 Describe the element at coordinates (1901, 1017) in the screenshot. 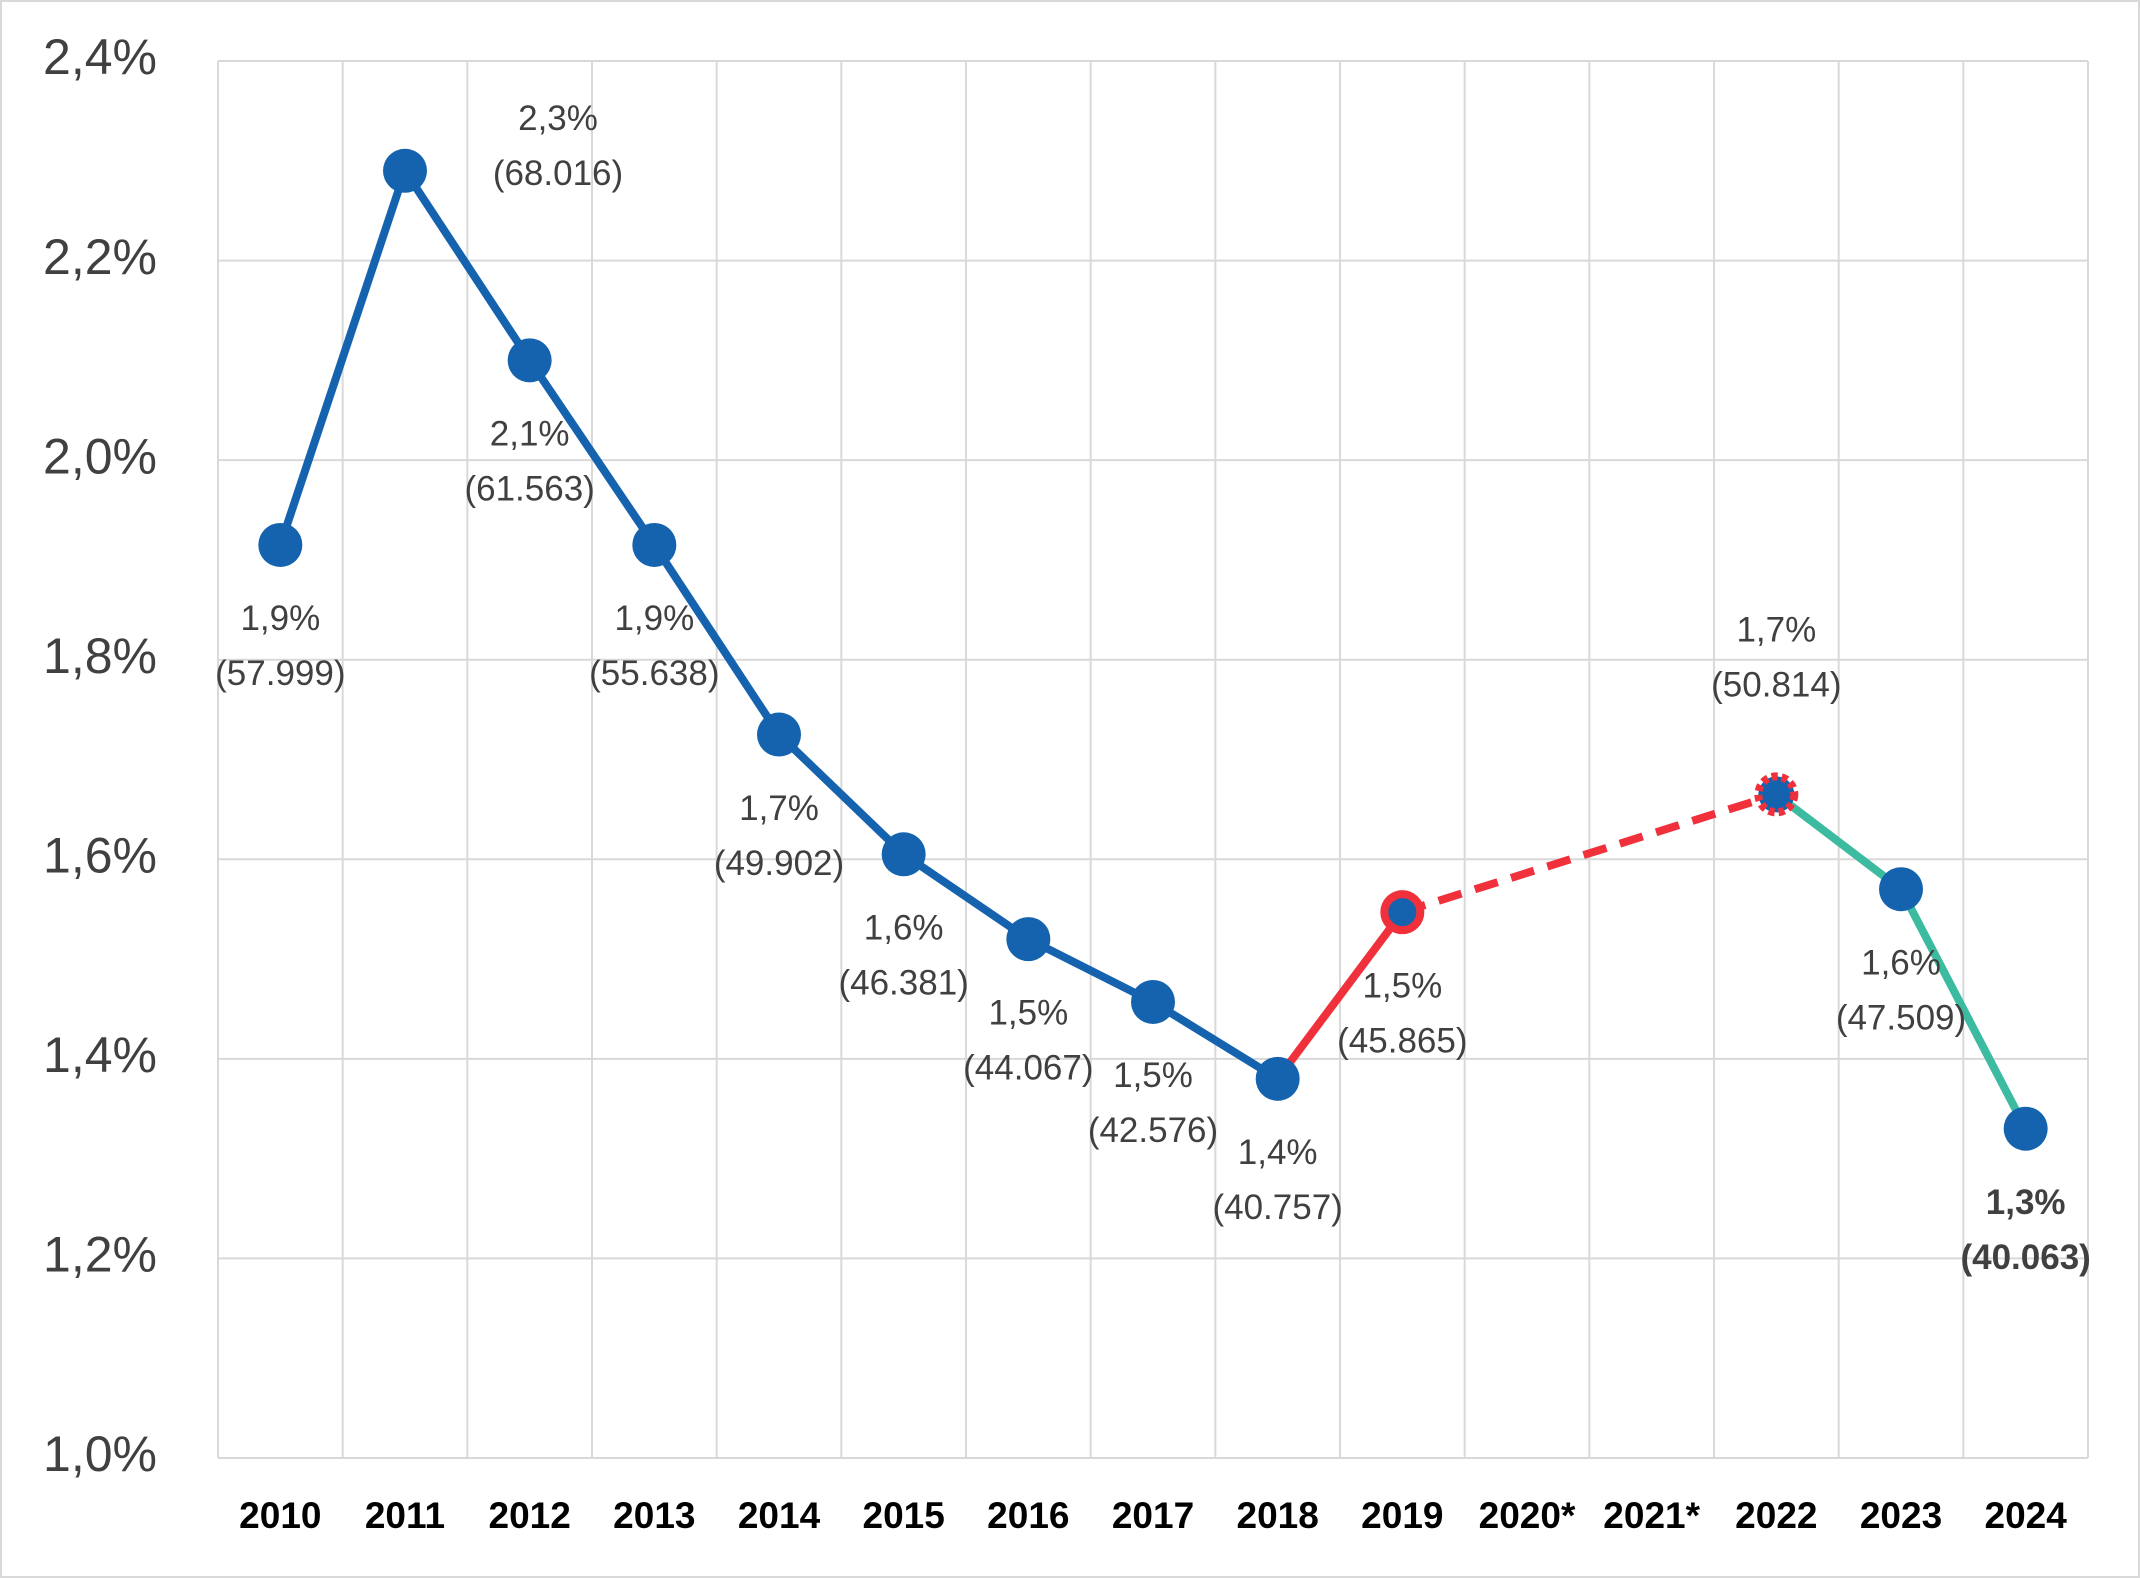

I see `data-sublabel: (47.509)` at that location.